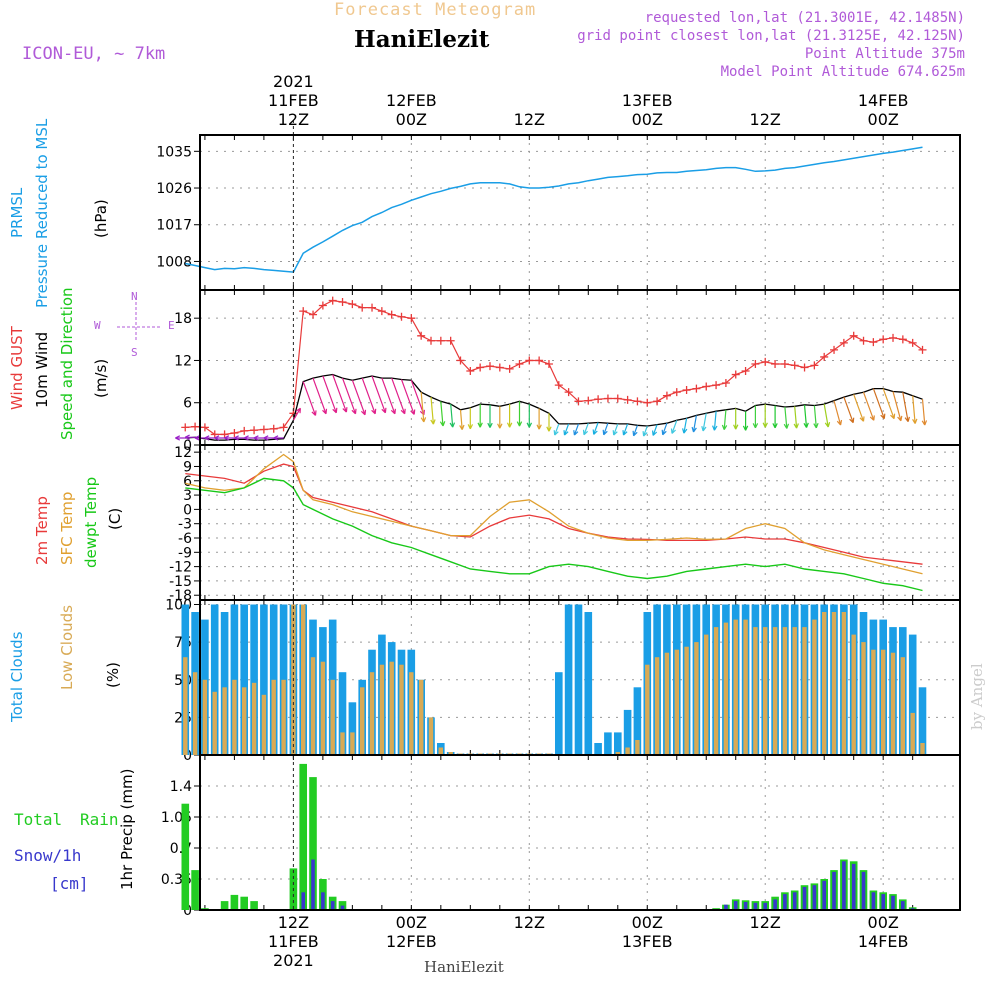 This screenshot has width=1000, height=1000. I want to click on point-altitude: Point Altitude 375m, so click(884, 54).